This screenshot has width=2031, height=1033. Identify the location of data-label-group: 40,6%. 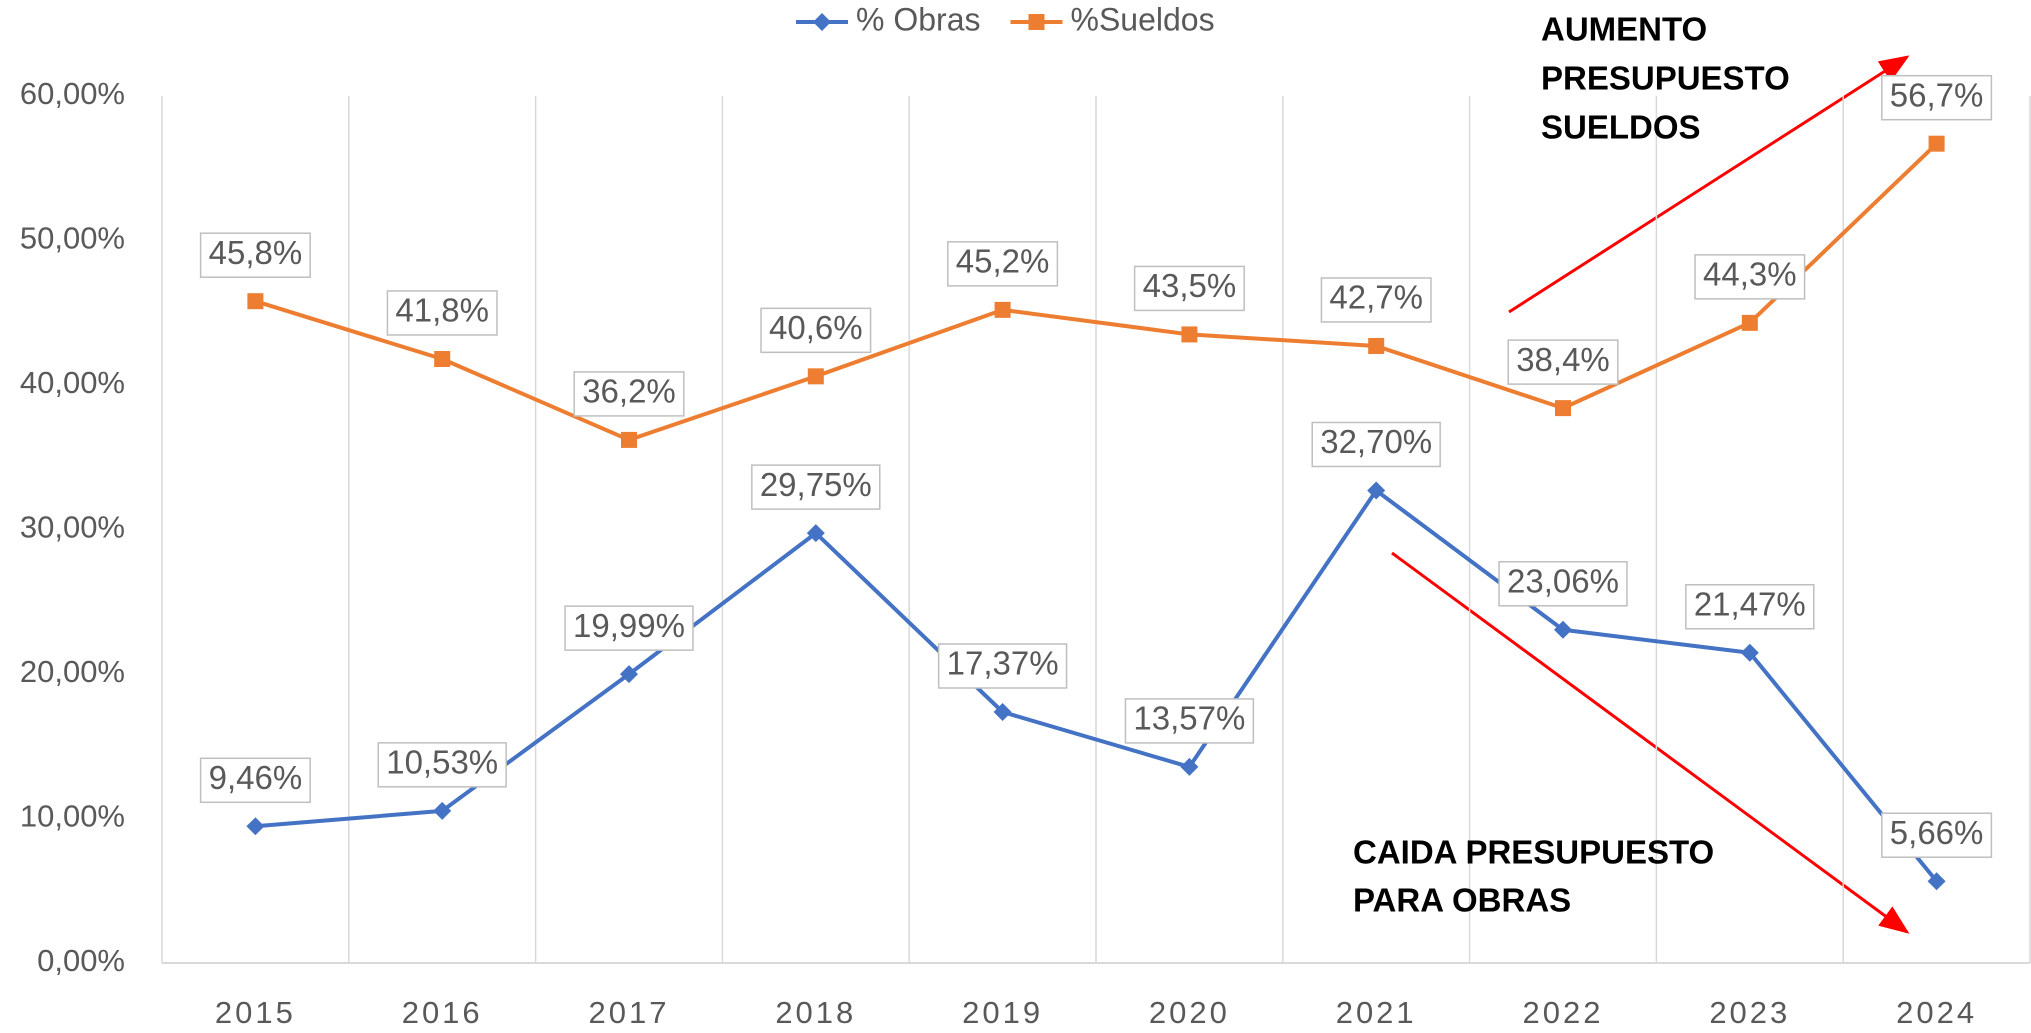
(816, 330).